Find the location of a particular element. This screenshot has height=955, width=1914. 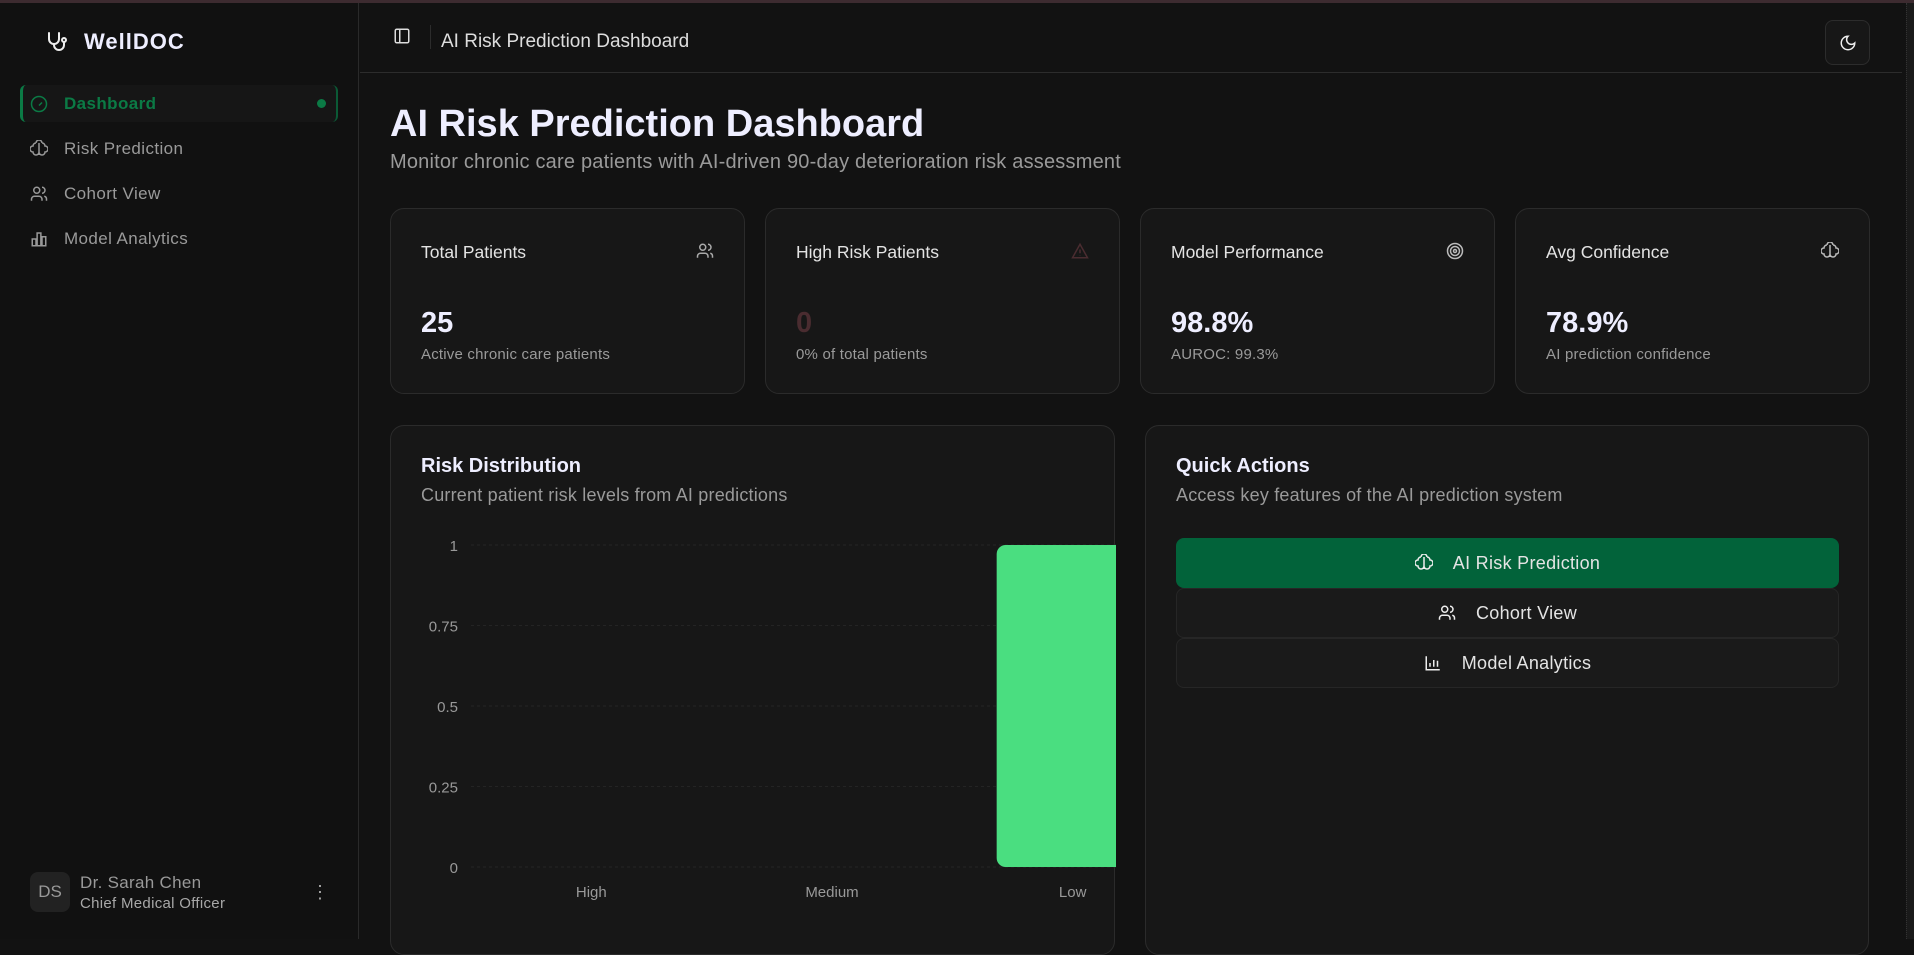

theme-toggle-button is located at coordinates (1847, 42).